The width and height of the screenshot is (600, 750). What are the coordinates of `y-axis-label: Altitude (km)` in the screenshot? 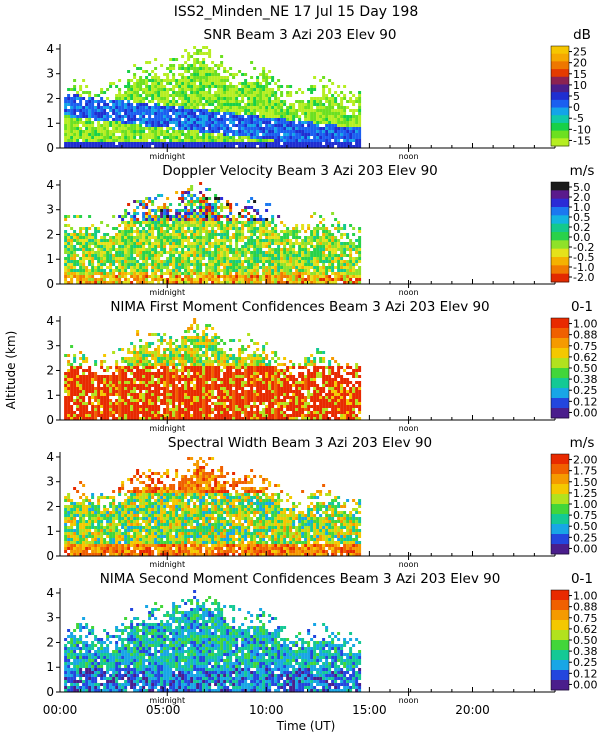 It's located at (11, 370).